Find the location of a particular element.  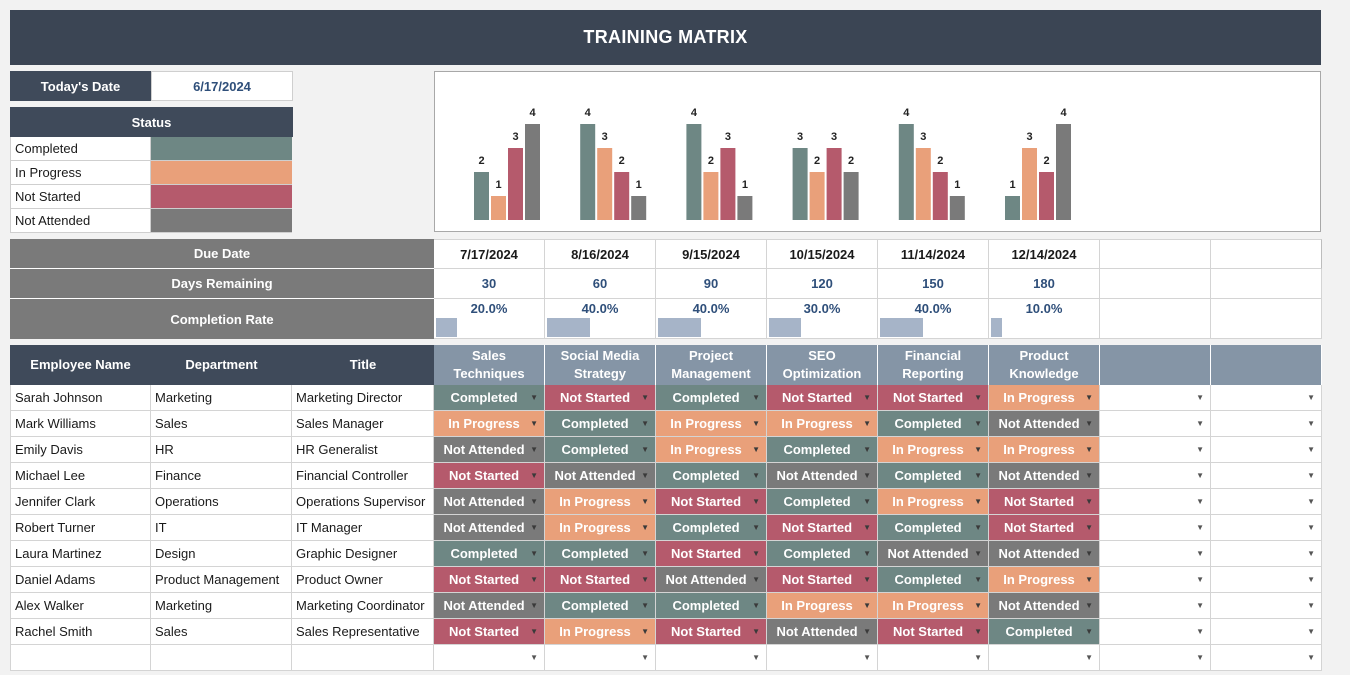

employee-title-cell: HR Generalist is located at coordinates (363, 450).